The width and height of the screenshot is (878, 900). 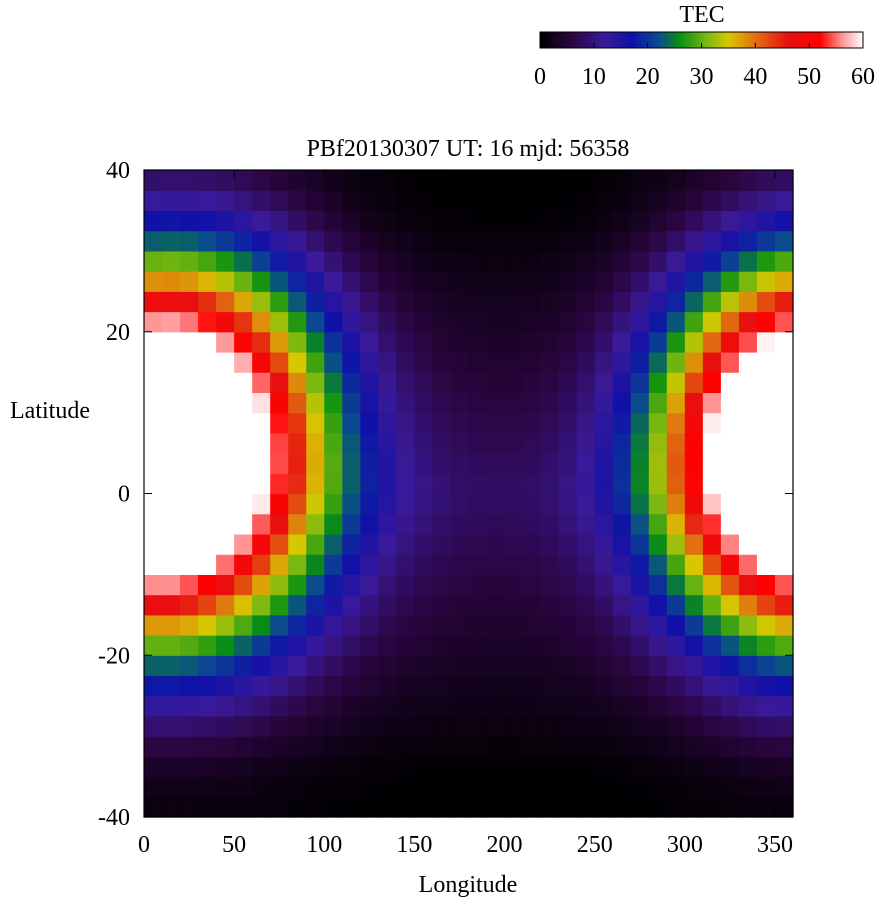 What do you see at coordinates (324, 845) in the screenshot?
I see `x-tick-label: 100` at bounding box center [324, 845].